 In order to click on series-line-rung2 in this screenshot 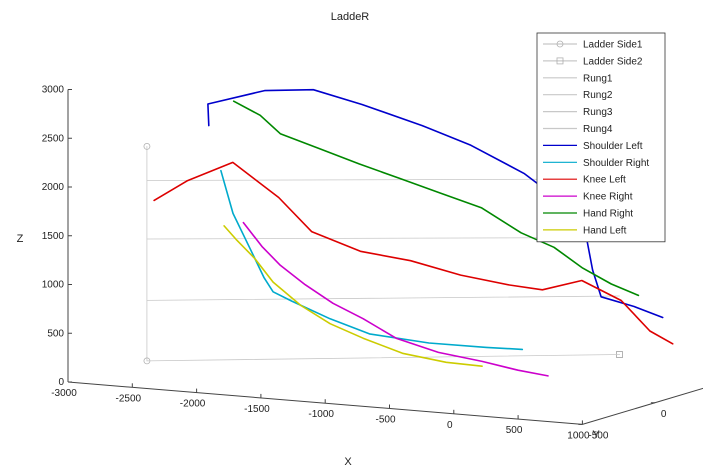, I will do `click(383, 298)`.